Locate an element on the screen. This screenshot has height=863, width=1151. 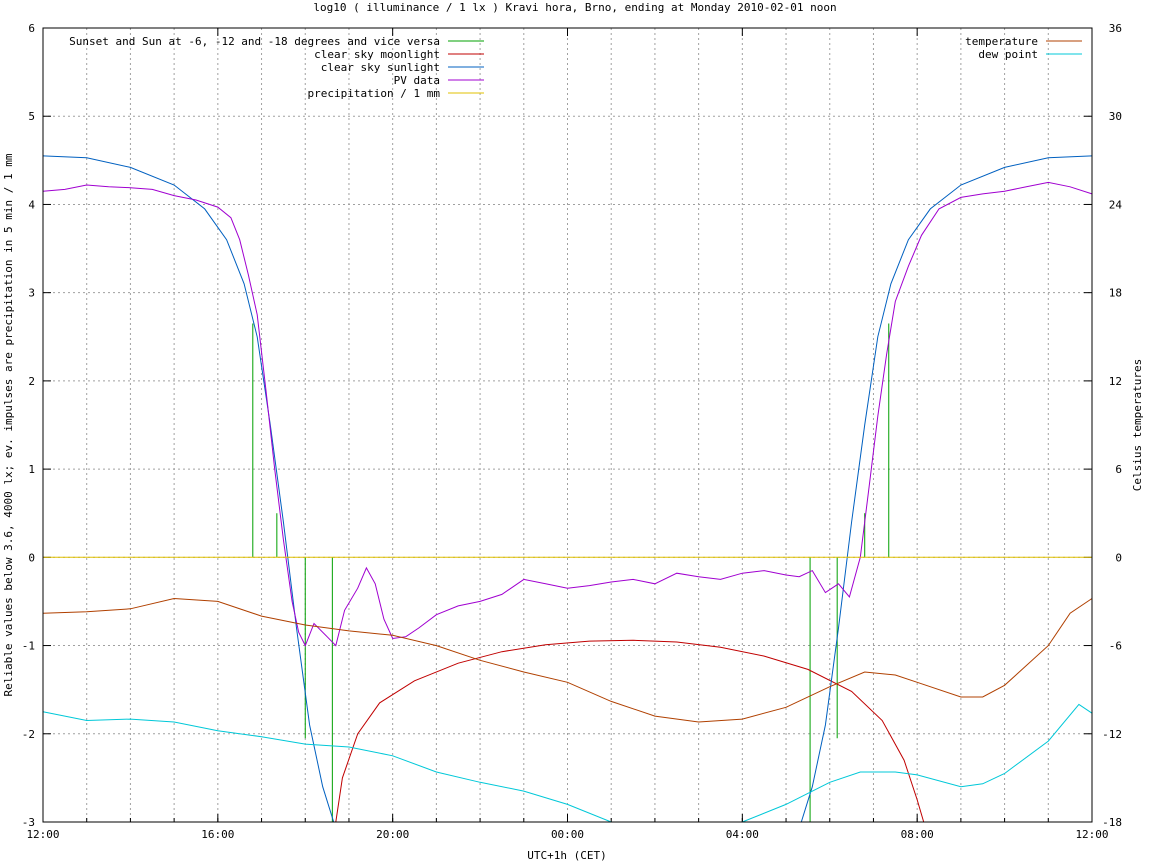
y-tick-label: -2 is located at coordinates (28, 734).